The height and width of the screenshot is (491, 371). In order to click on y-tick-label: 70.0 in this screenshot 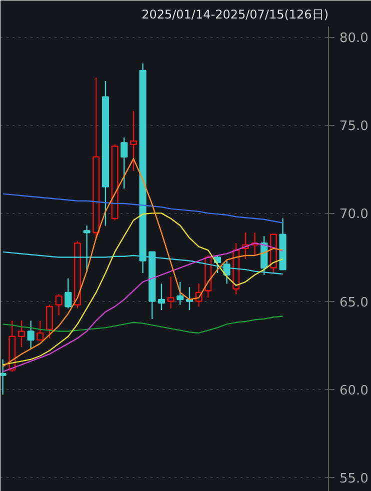, I will do `click(354, 214)`.